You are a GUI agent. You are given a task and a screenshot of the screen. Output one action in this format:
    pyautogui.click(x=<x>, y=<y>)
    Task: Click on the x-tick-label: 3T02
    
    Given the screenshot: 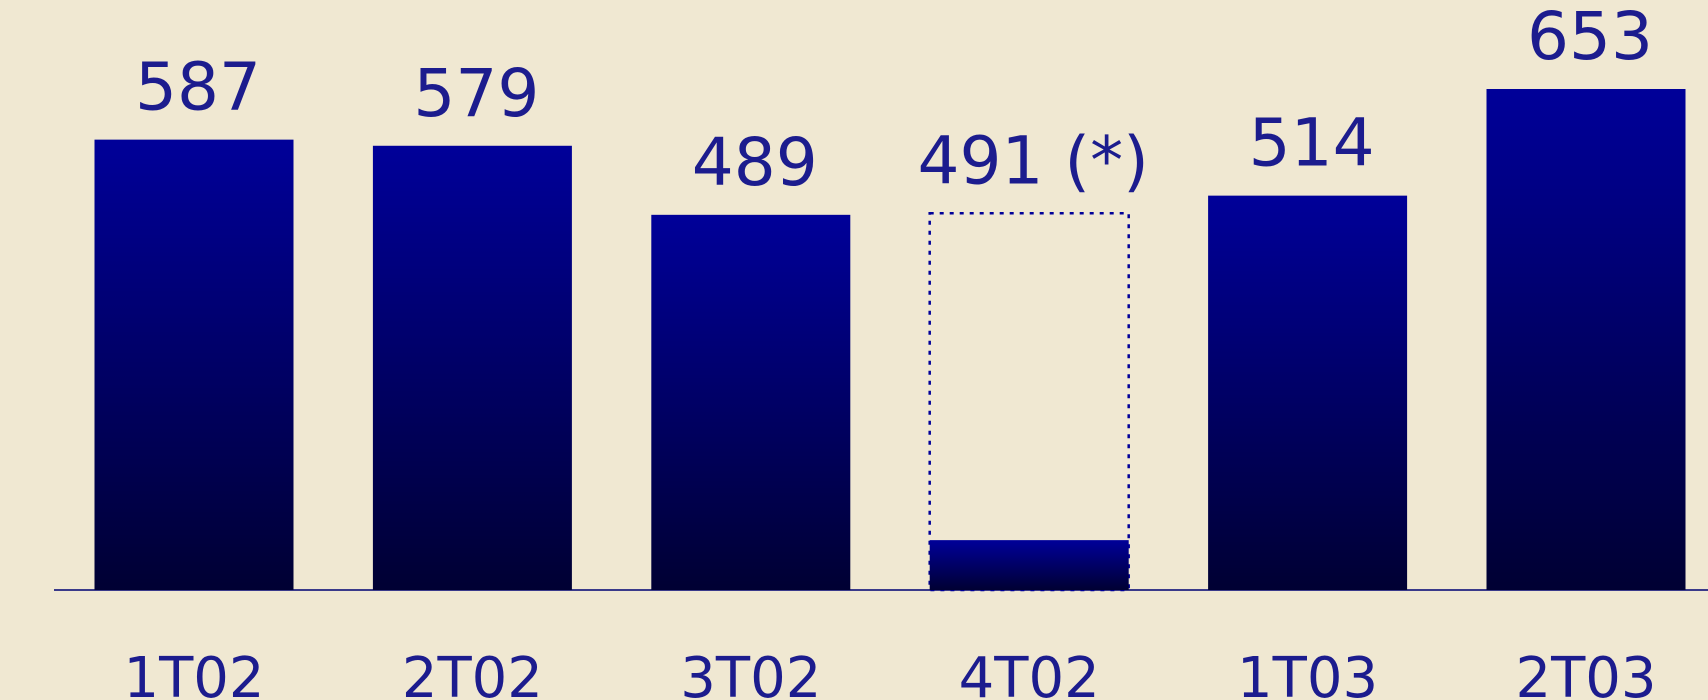 What is the action you would take?
    pyautogui.click(x=750, y=673)
    